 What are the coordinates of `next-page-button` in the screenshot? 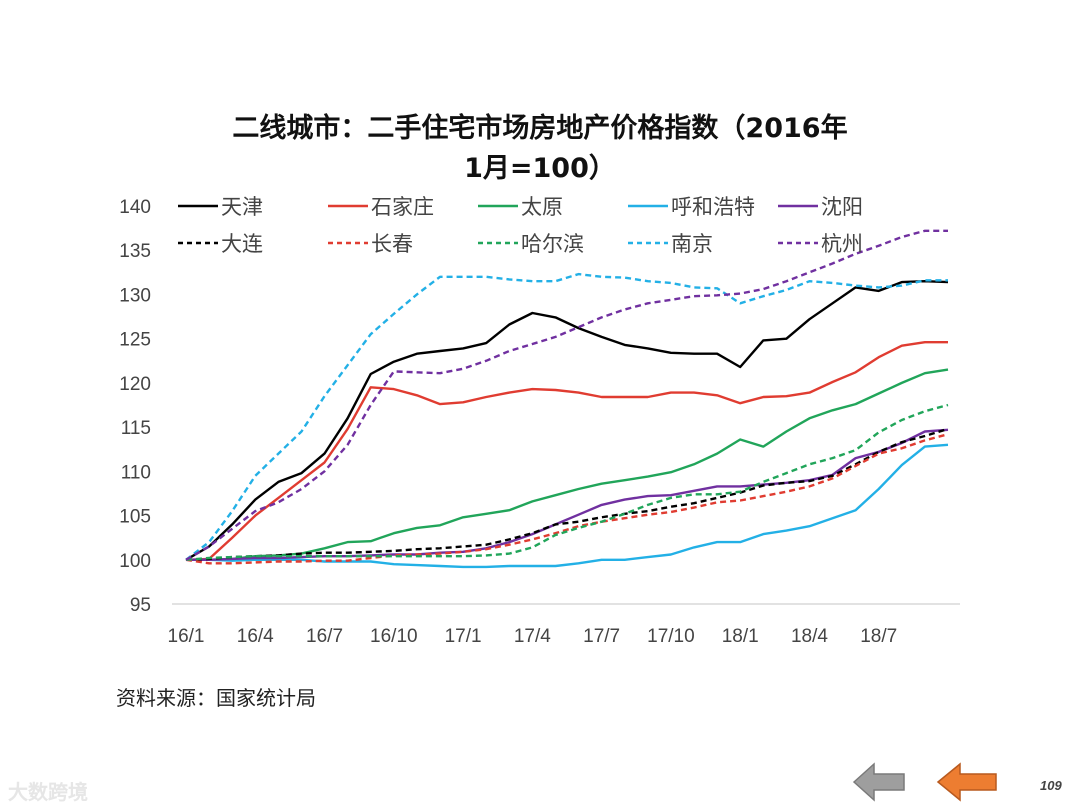 It's located at (968, 784).